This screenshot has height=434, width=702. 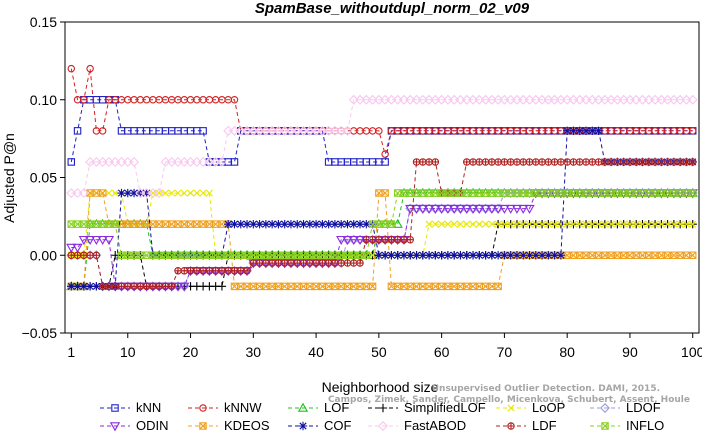 What do you see at coordinates (392, 8) in the screenshot?
I see `chart-title: SpamBase_withoutdupl_norm_02_v09` at bounding box center [392, 8].